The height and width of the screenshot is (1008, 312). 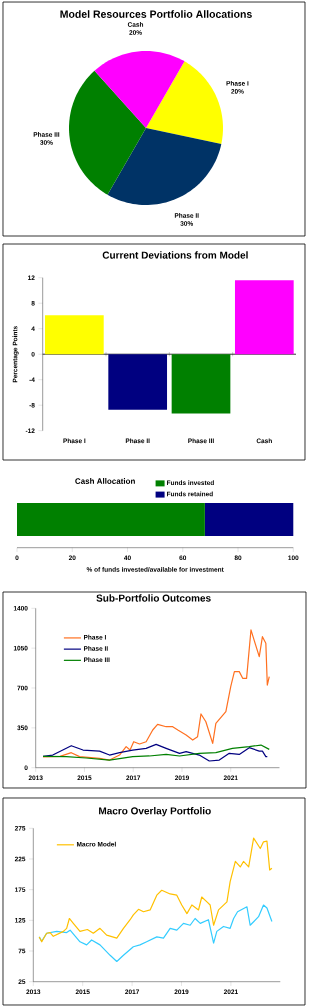 What do you see at coordinates (153, 598) in the screenshot?
I see `chart-title: Sub-Portfolio Outcomes` at bounding box center [153, 598].